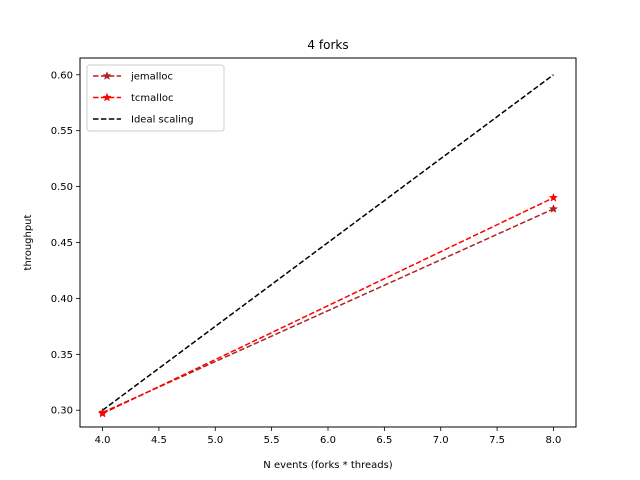  I want to click on y-tick-label: 0.55, so click(62, 131).